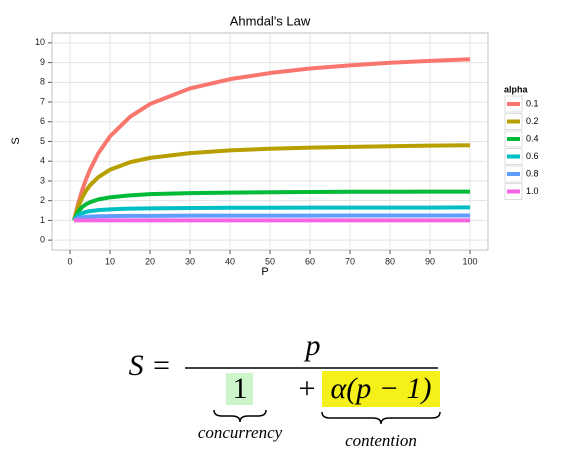  I want to click on highlight-concurrency, so click(239, 389).